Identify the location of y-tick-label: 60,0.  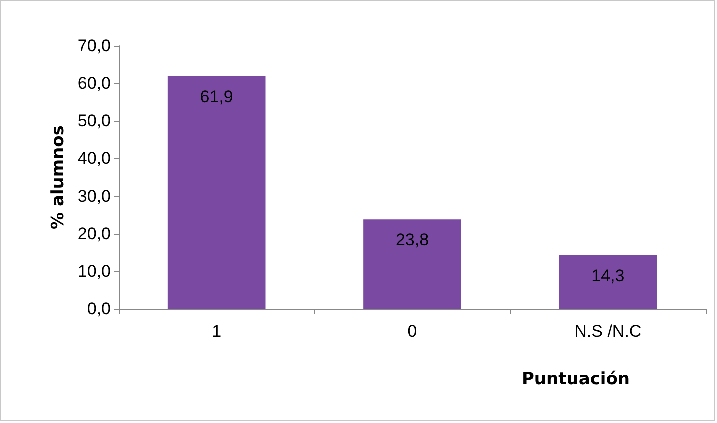
(94, 84).